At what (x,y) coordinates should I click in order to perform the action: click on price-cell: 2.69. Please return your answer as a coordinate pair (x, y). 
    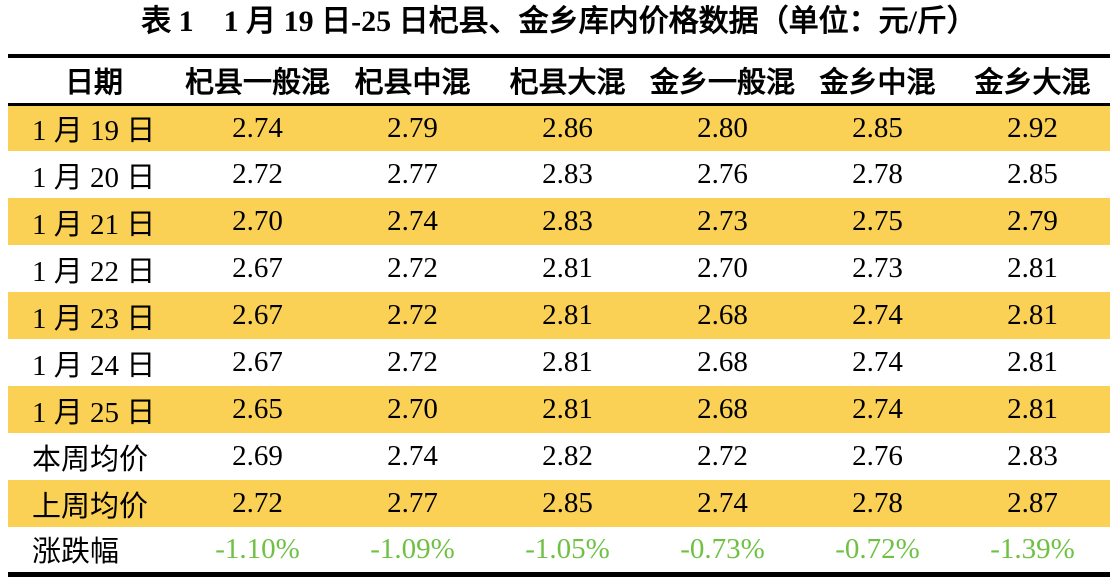
    Looking at the image, I should click on (257, 456).